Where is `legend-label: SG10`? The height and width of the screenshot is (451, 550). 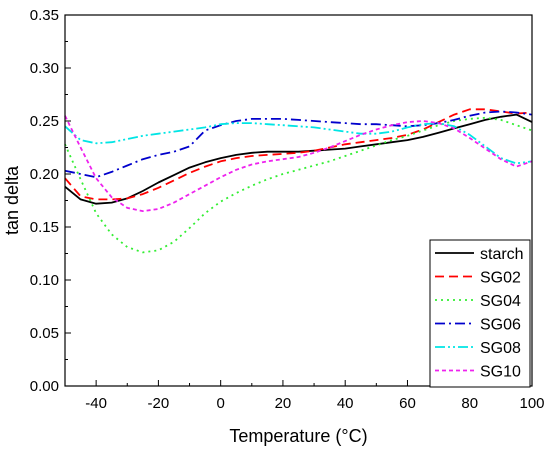 legend-label: SG10 is located at coordinates (500, 372).